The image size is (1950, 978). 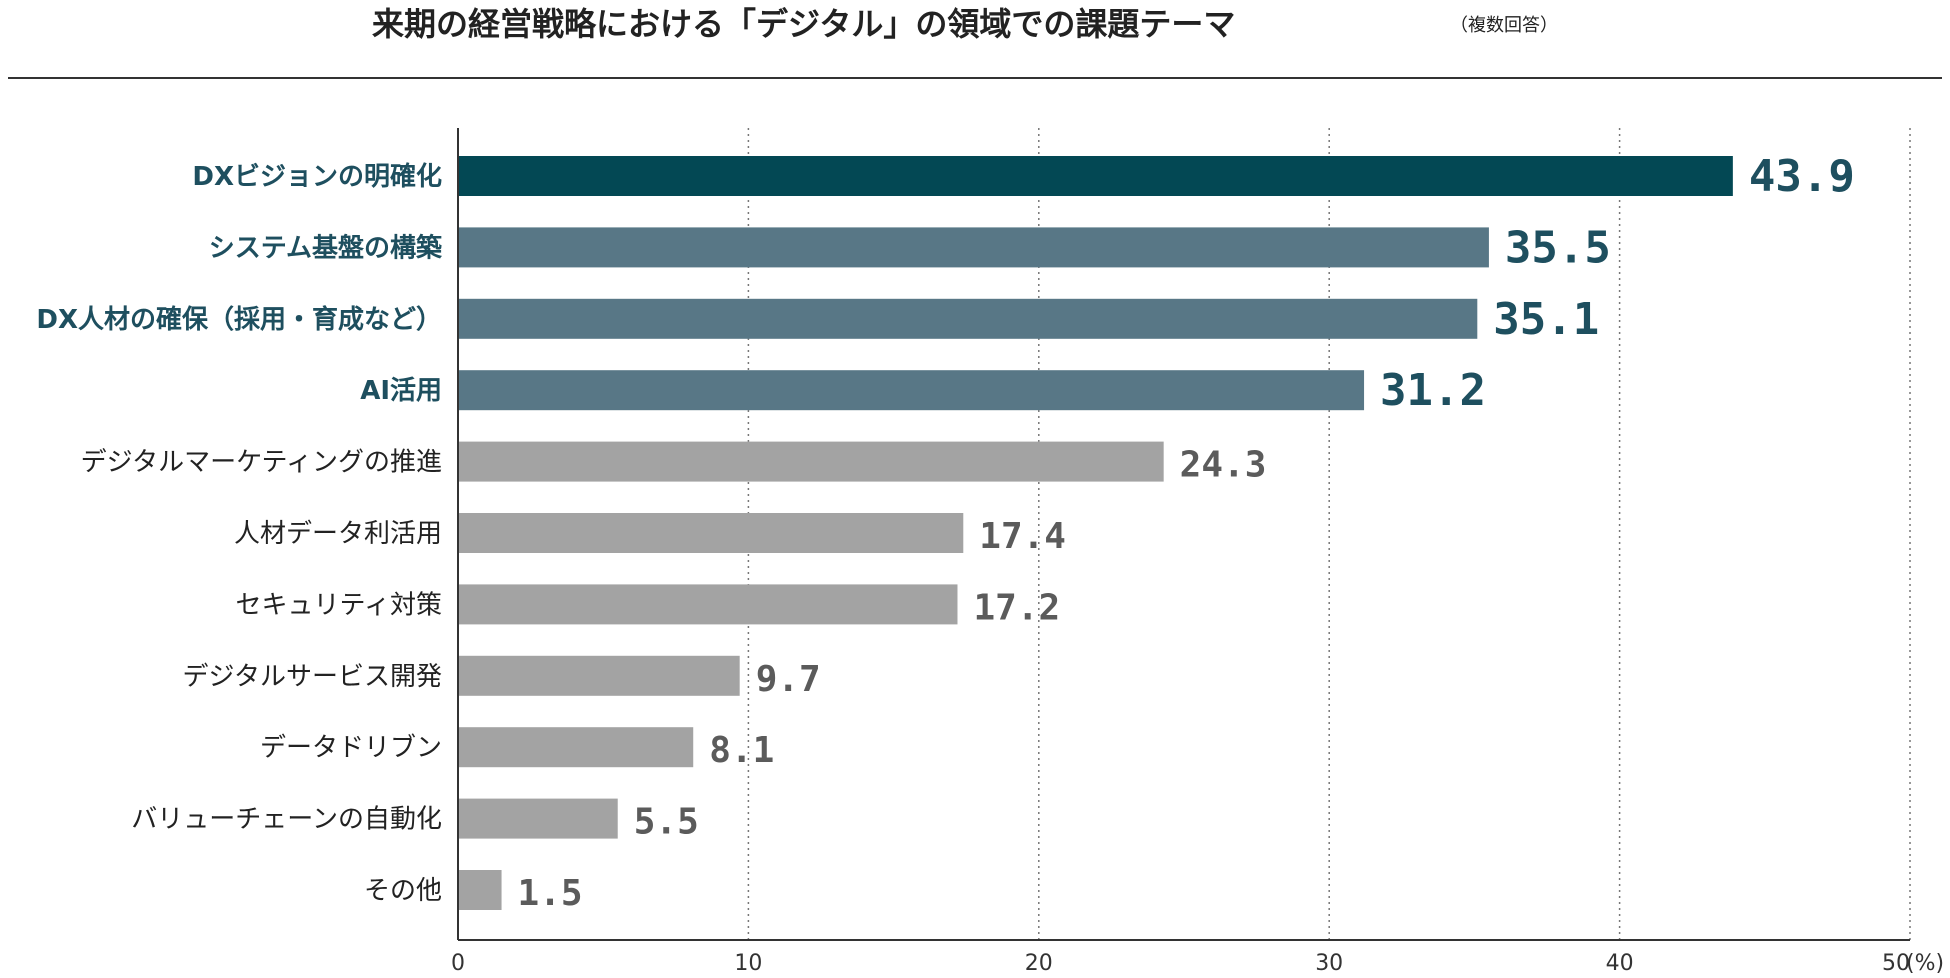 I want to click on category-label-7: デジタルサービス開発, so click(x=312, y=677).